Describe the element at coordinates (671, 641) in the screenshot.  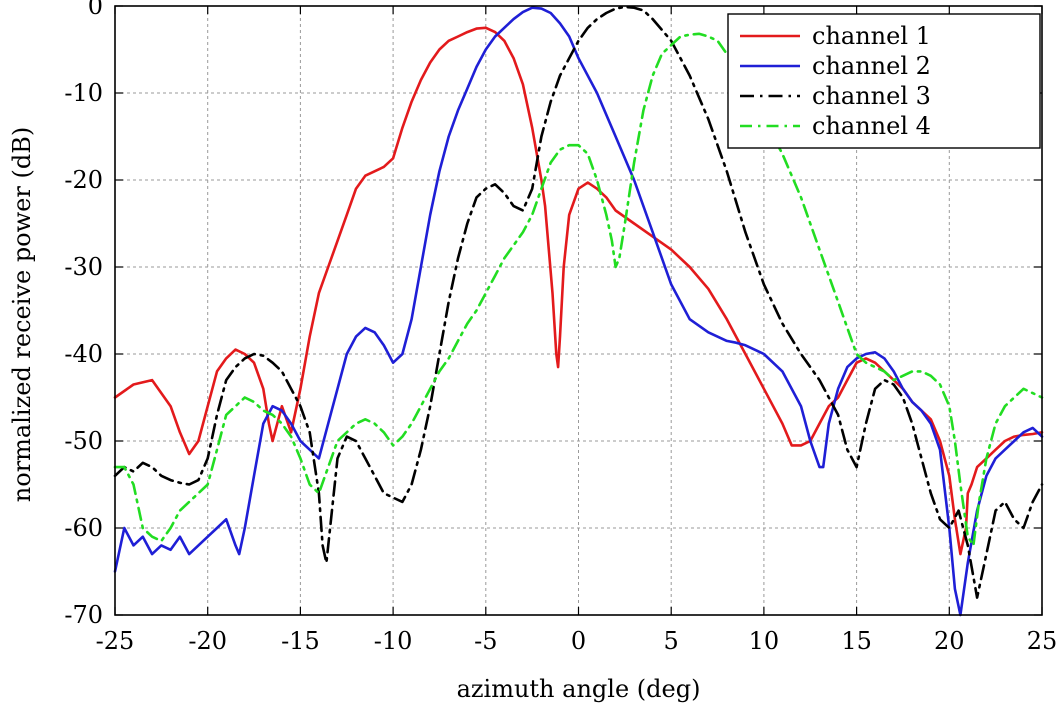
I see `x-tick-label: 5` at that location.